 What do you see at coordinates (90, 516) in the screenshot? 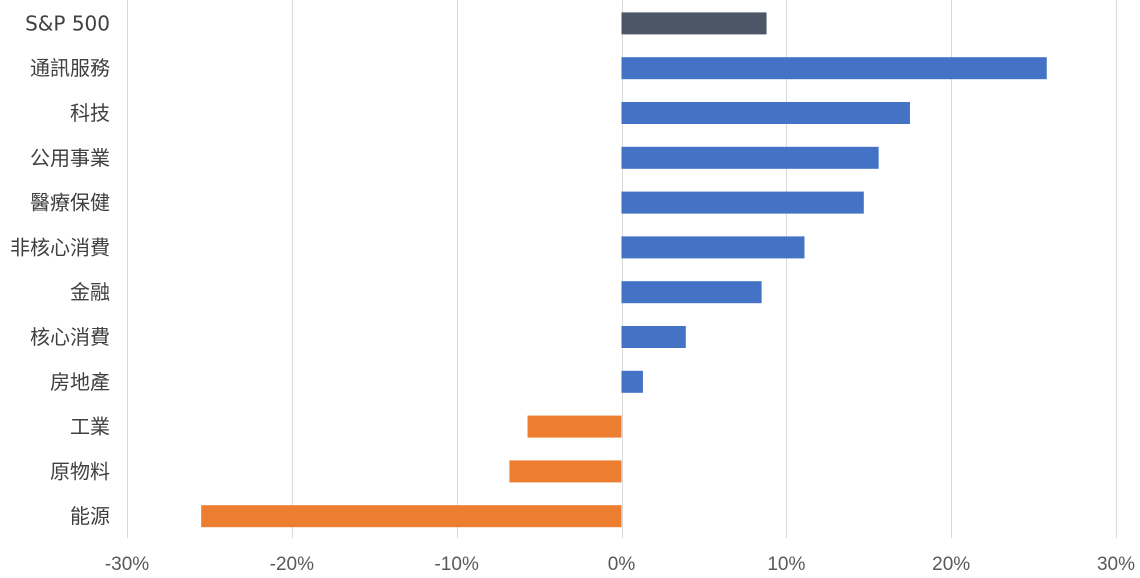
I see `category-label: 能源` at bounding box center [90, 516].